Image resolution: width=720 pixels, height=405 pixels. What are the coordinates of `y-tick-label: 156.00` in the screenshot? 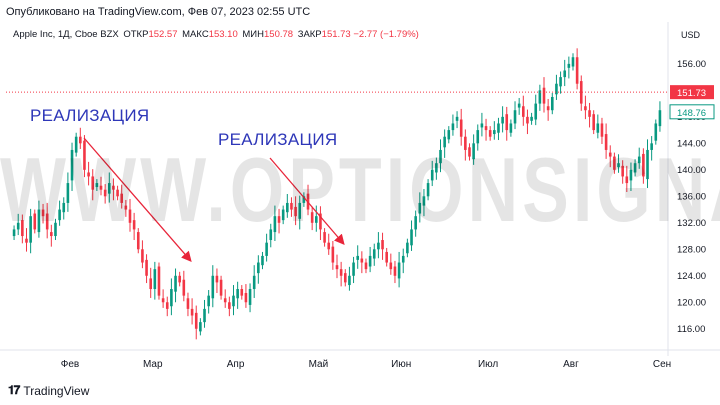 It's located at (691, 64).